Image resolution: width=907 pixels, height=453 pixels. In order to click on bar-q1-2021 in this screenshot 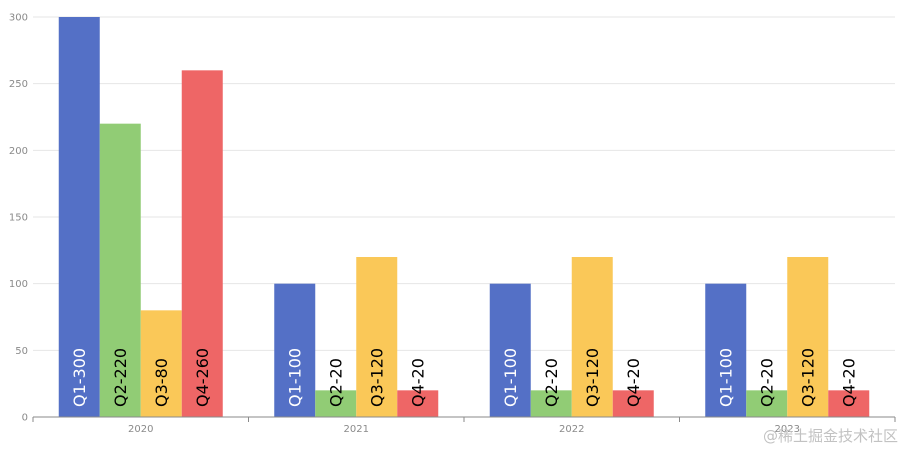, I will do `click(295, 350)`.